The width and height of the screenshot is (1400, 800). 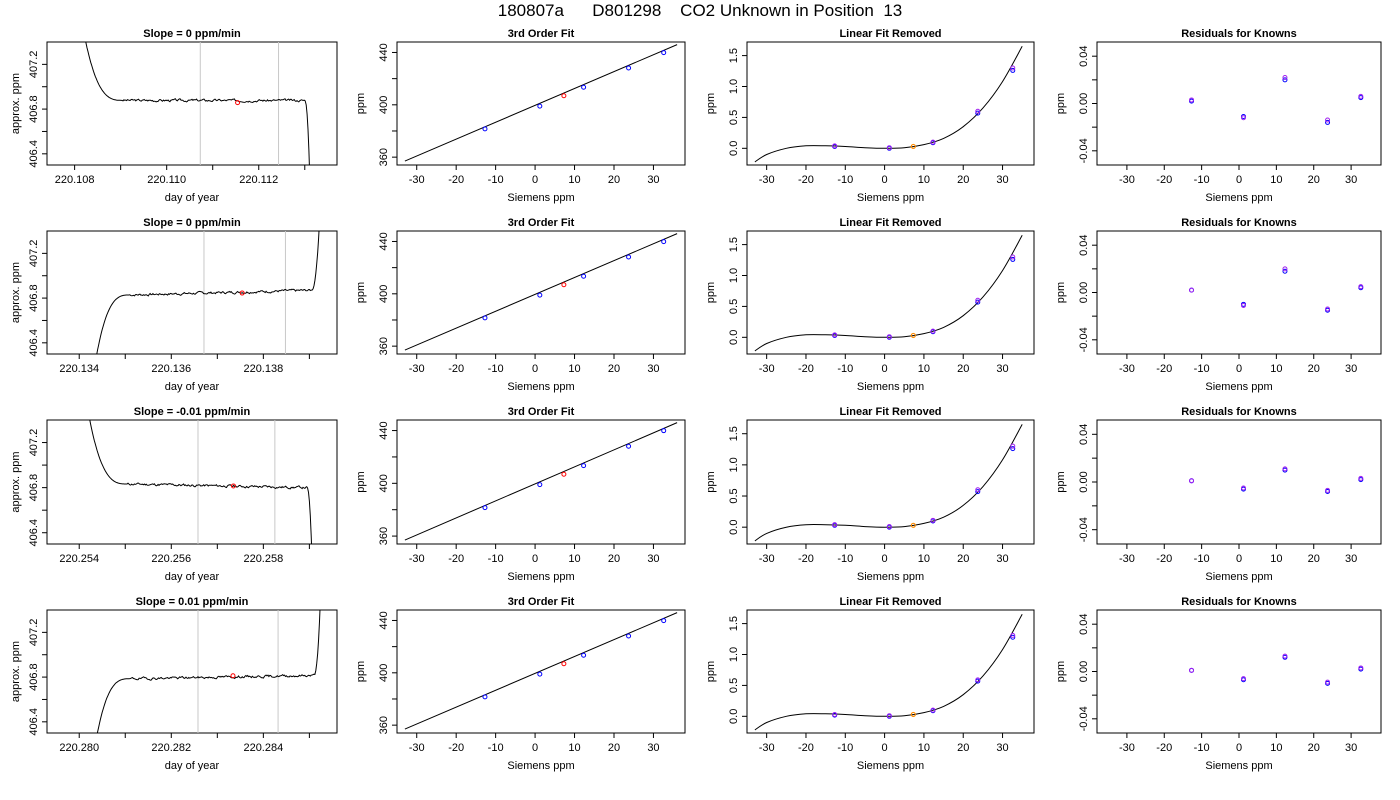 What do you see at coordinates (1084, 529) in the screenshot?
I see `y-tick-label: -0.04` at bounding box center [1084, 529].